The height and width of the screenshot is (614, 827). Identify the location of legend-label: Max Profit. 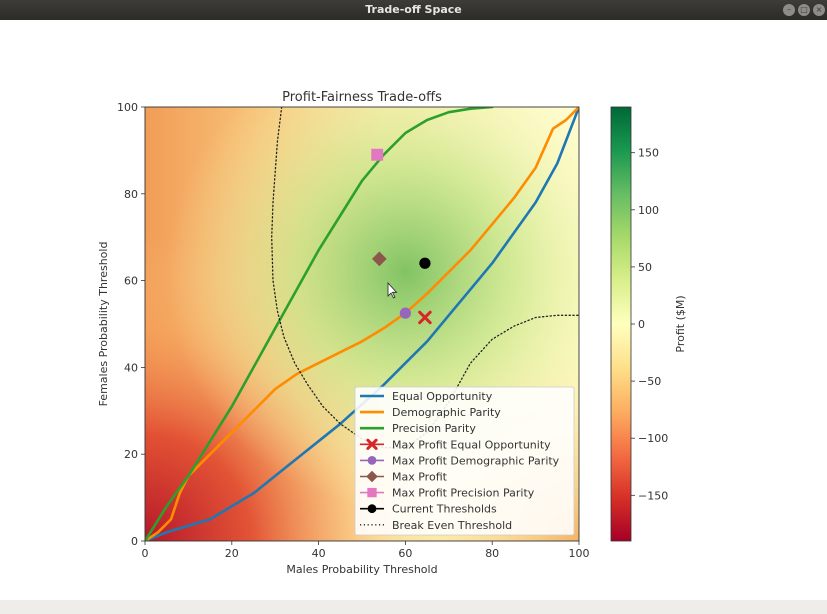
(420, 477).